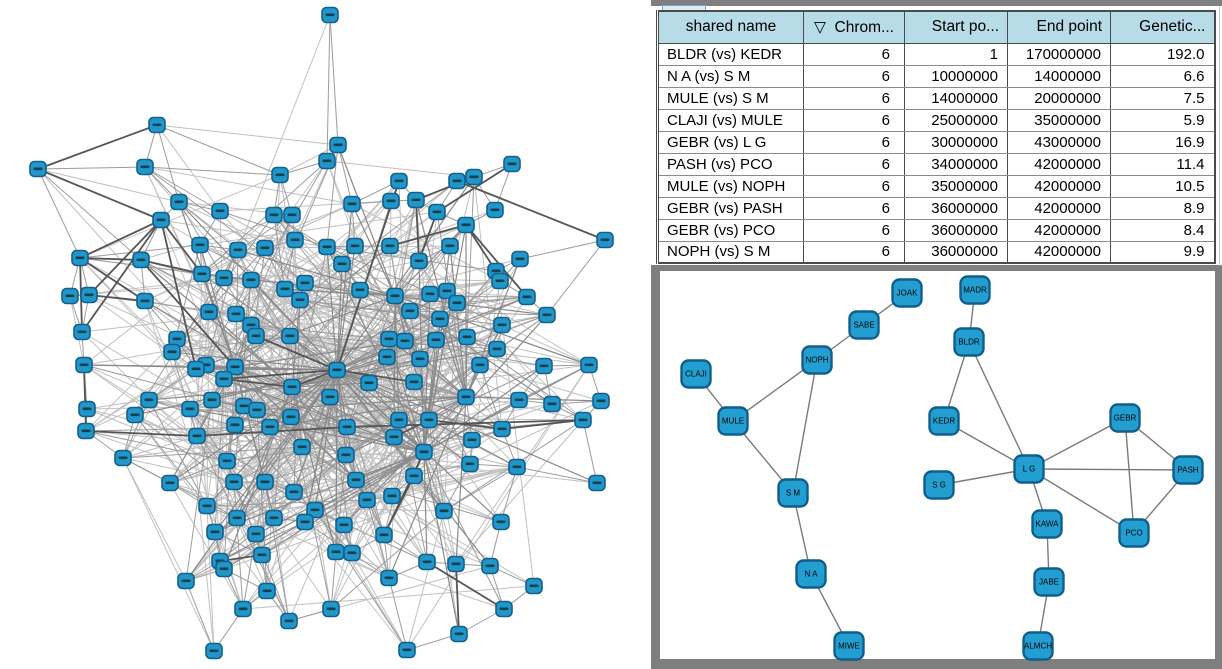 Image resolution: width=1222 pixels, height=669 pixels. I want to click on svg-text: L G, so click(1029, 469).